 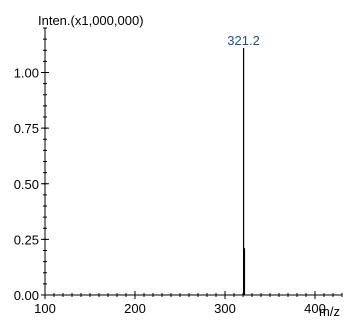 I want to click on x-tick-label: 200, so click(x=135, y=308).